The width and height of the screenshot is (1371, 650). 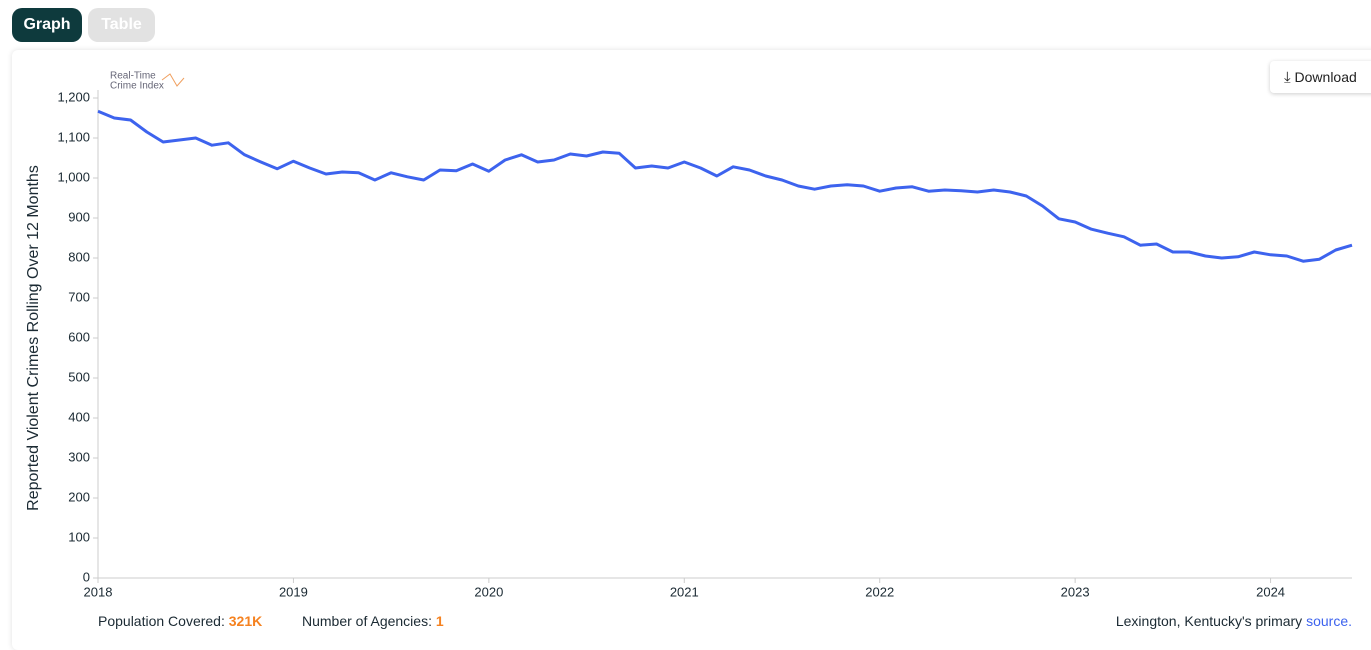 I want to click on agencies-value: 1, so click(x=439, y=621).